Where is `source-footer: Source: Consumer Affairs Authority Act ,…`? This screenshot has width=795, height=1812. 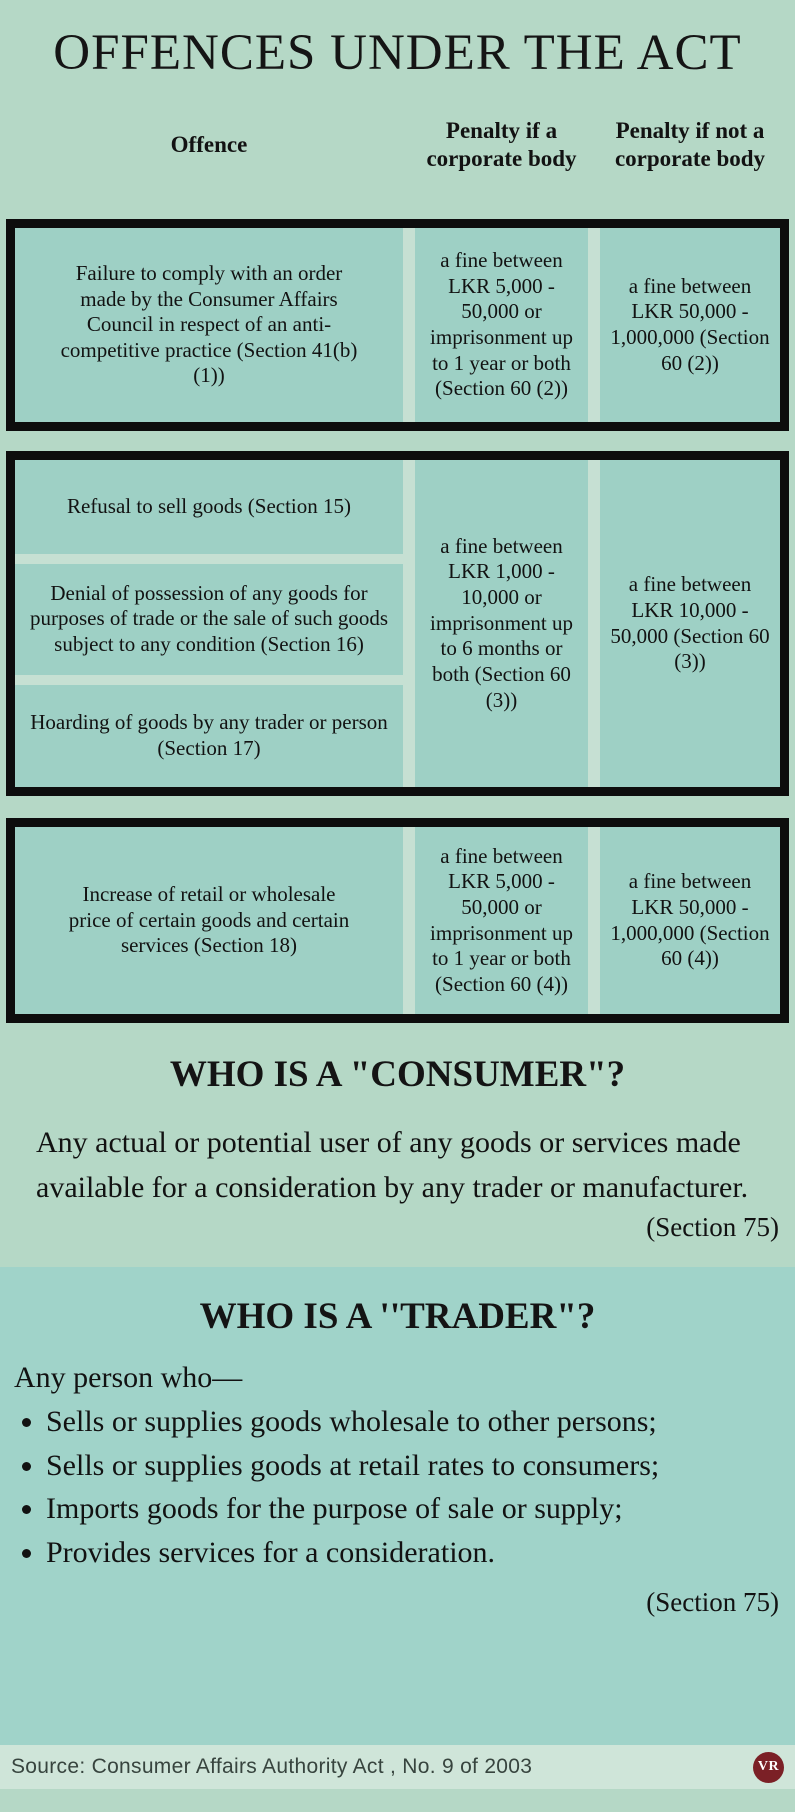 source-footer: Source: Consumer Affairs Authority Act ,… is located at coordinates (397, 1767).